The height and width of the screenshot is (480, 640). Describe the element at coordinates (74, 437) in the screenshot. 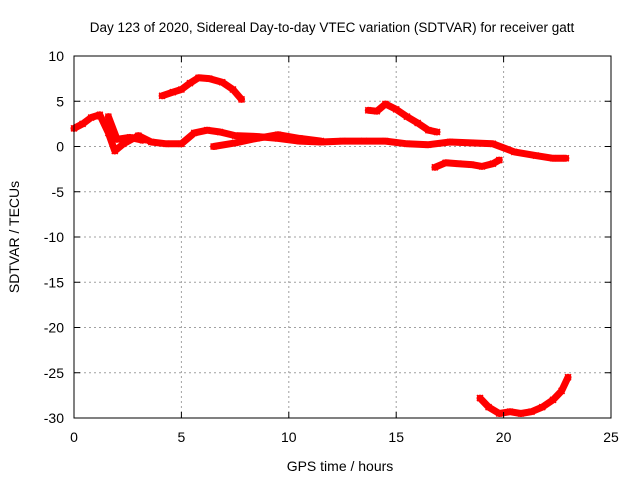

I see `x-tick-label: 0` at that location.